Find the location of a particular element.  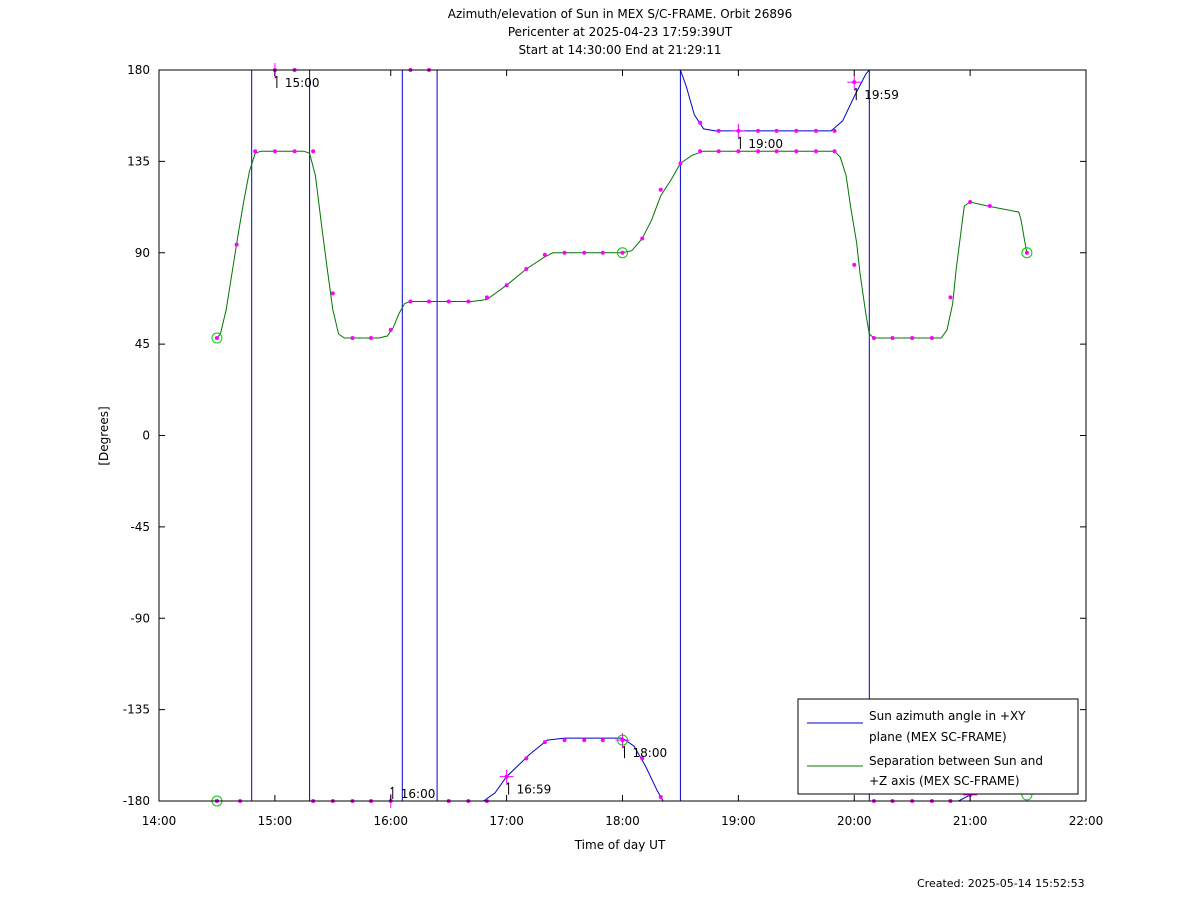

y-tick-label: -45 is located at coordinates (140, 527).